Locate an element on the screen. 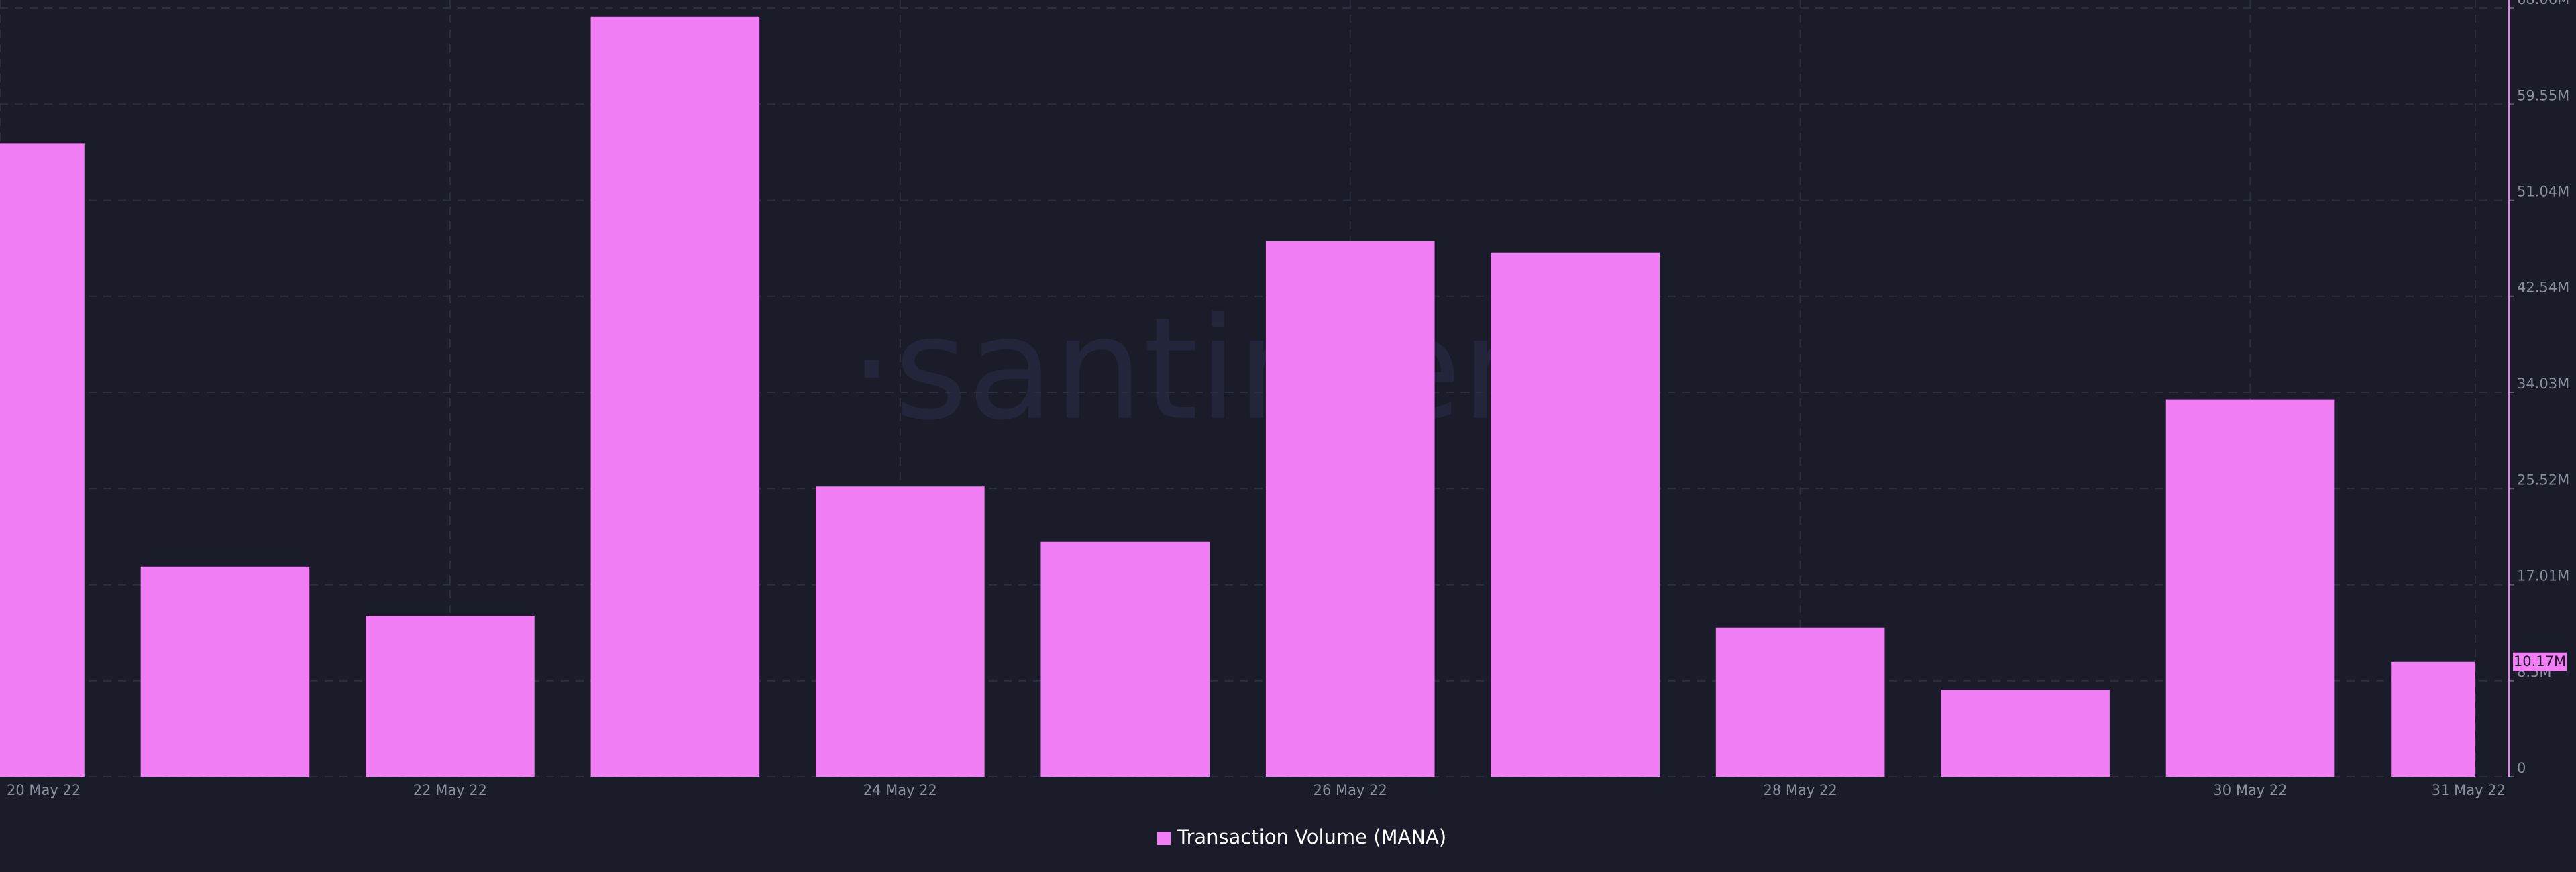  y-tick-label: 68.06M is located at coordinates (2543, 3).